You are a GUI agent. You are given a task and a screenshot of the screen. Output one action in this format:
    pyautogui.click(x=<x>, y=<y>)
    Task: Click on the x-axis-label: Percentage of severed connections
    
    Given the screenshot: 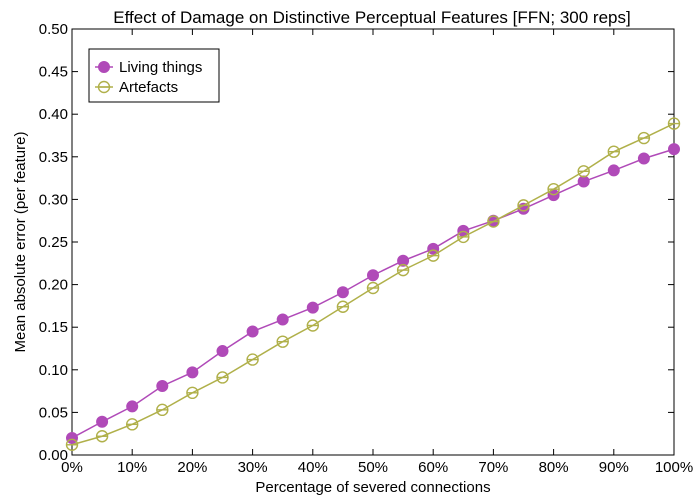 What is the action you would take?
    pyautogui.click(x=372, y=487)
    